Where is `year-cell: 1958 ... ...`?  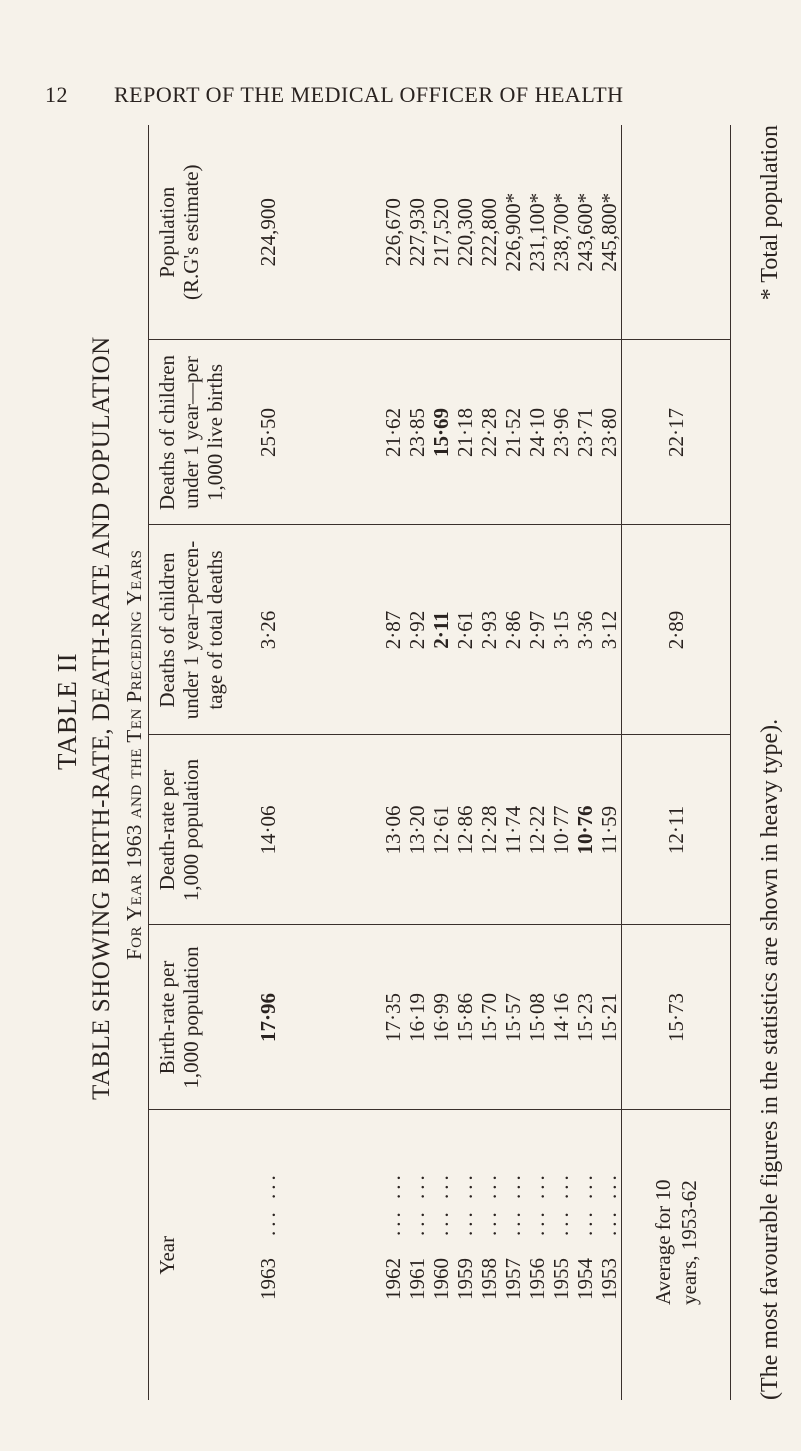 year-cell: 1958 ... ... is located at coordinates (489, 1255).